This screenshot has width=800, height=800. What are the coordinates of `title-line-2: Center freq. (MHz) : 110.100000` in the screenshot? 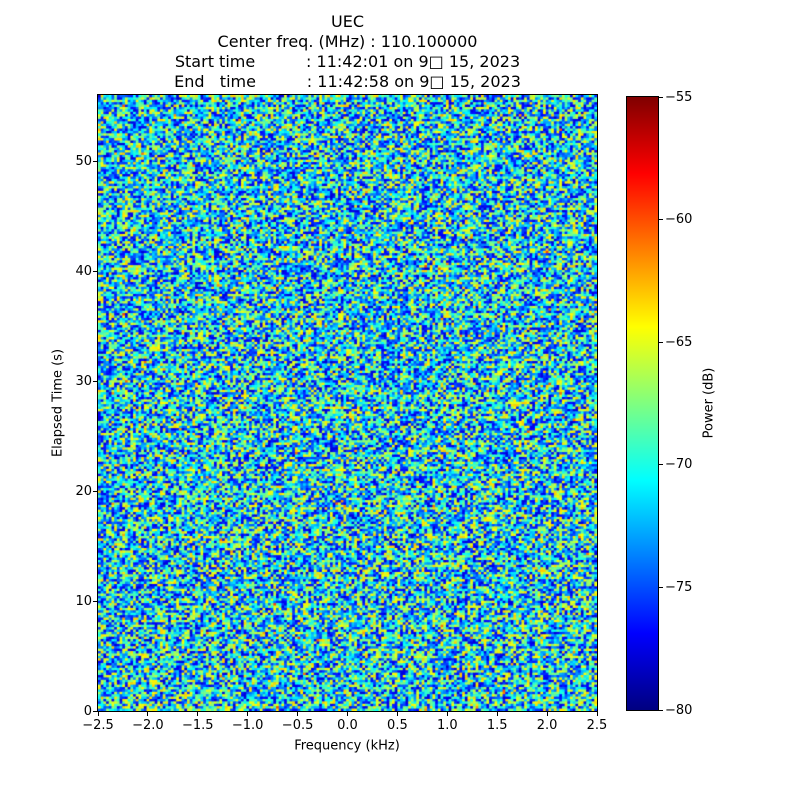 It's located at (347, 41).